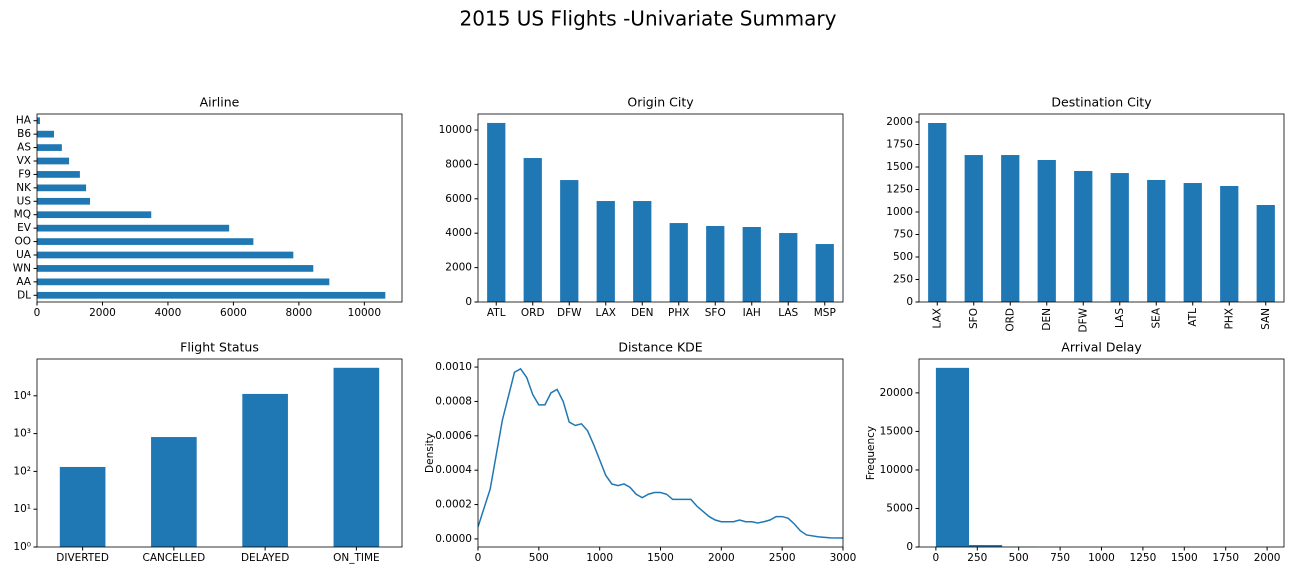  What do you see at coordinates (896, 393) in the screenshot?
I see `y-tick-label: 20000` at bounding box center [896, 393].